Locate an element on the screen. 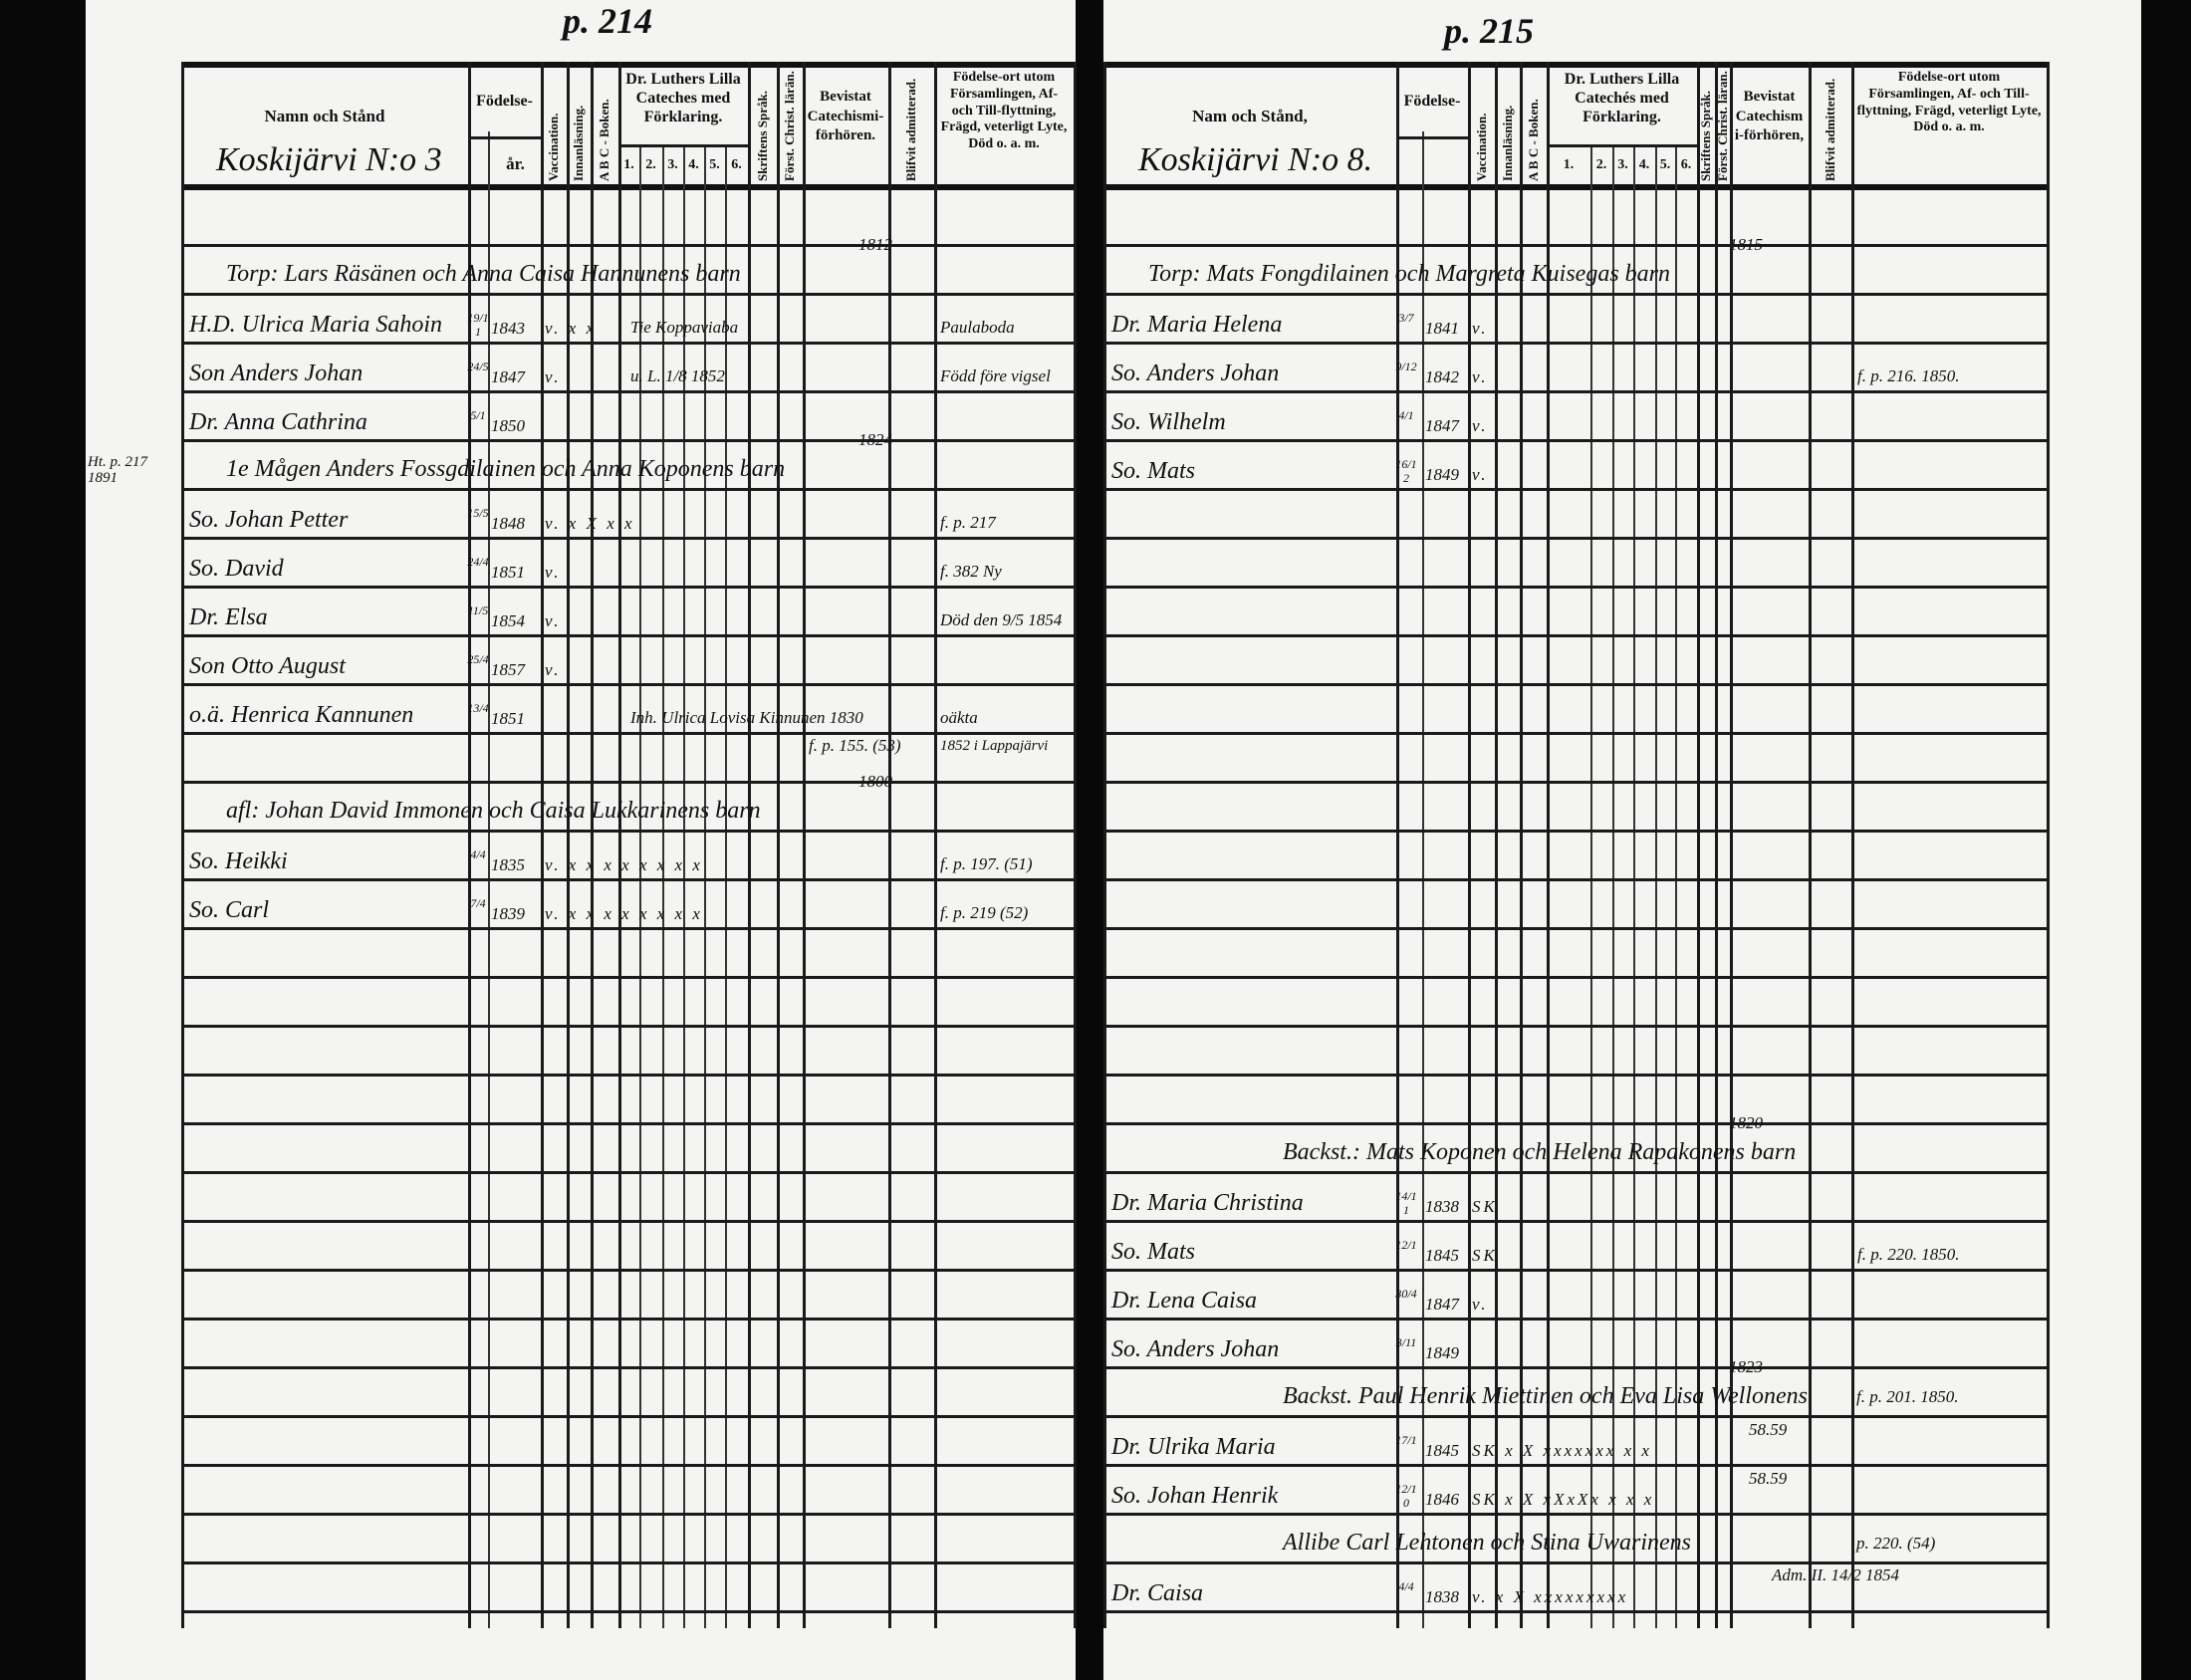  column-header-abc: A B C - Boken. is located at coordinates (604, 140).